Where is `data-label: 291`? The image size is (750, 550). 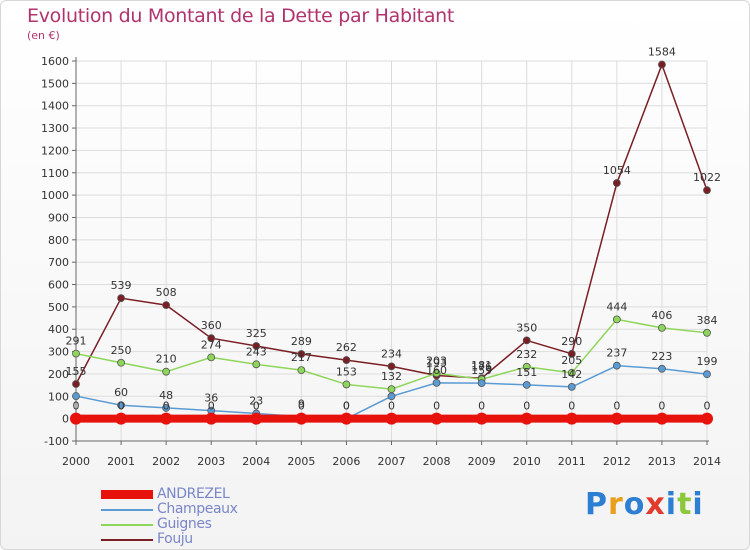 data-label: 291 is located at coordinates (76, 341).